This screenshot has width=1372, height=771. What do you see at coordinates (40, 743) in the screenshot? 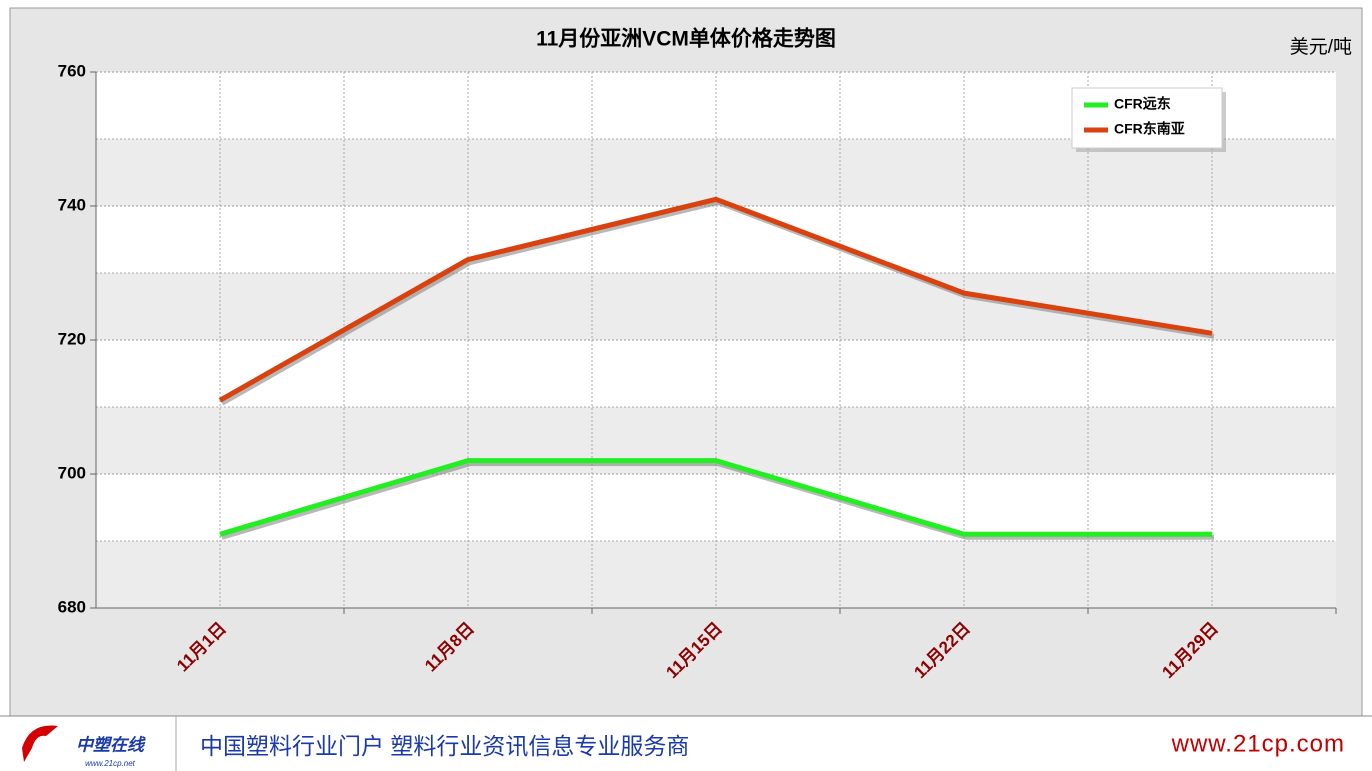
I see `logo-icon` at bounding box center [40, 743].